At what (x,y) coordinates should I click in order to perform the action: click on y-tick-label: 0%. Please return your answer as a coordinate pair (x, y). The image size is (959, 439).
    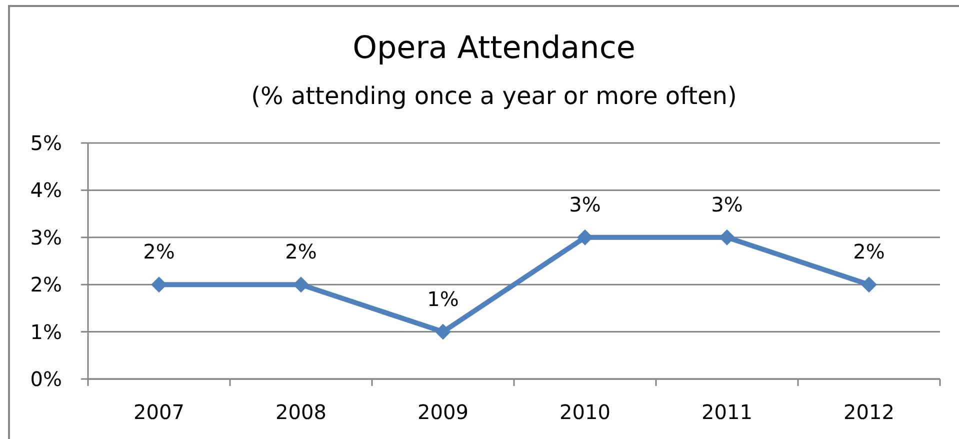
    Looking at the image, I should click on (46, 379).